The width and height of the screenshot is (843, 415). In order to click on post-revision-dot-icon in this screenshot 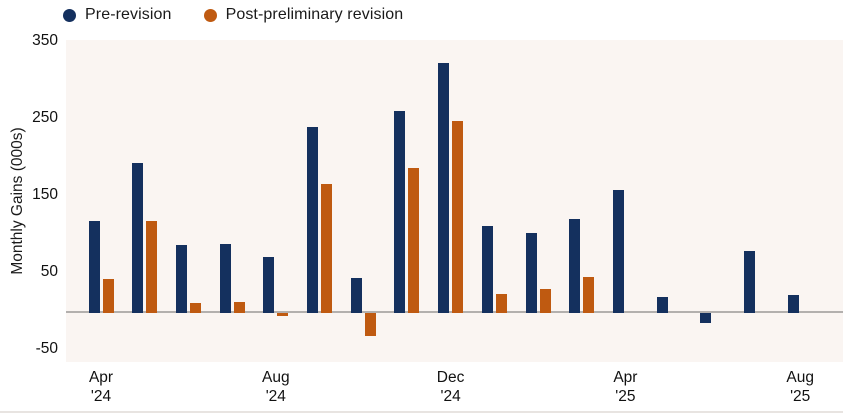, I will do `click(210, 15)`.